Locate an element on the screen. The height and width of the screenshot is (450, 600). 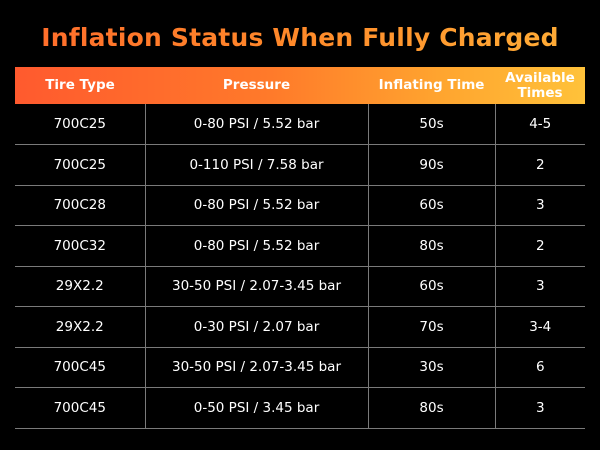
table-row: 700C45 30-50 PSI / 2.07-3.45 bar 30s 6 is located at coordinates (300, 367).